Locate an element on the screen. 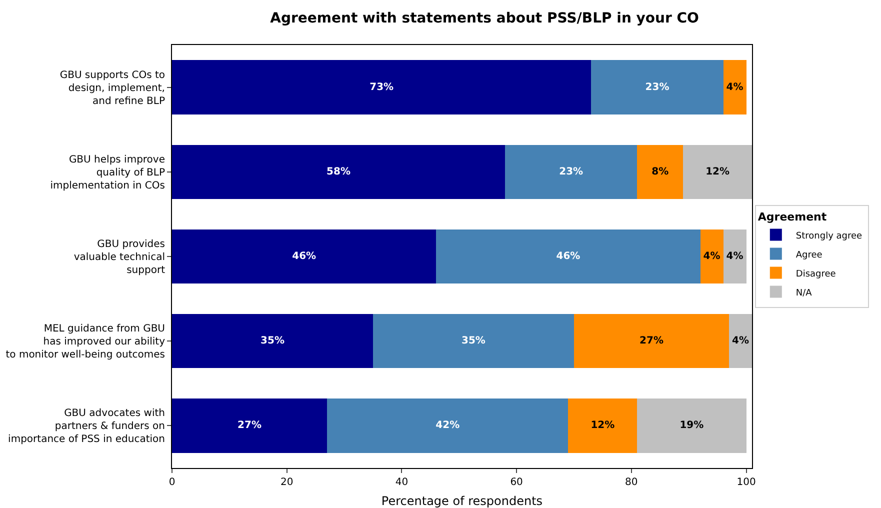 This screenshot has height=508, width=881. x-tick-label: 0 is located at coordinates (172, 482).